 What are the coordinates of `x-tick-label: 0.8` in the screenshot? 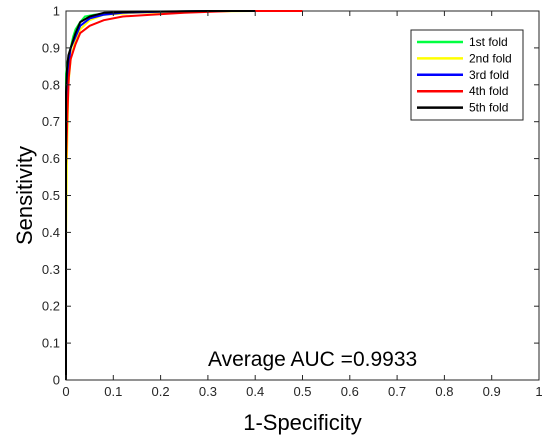 It's located at (444, 391).